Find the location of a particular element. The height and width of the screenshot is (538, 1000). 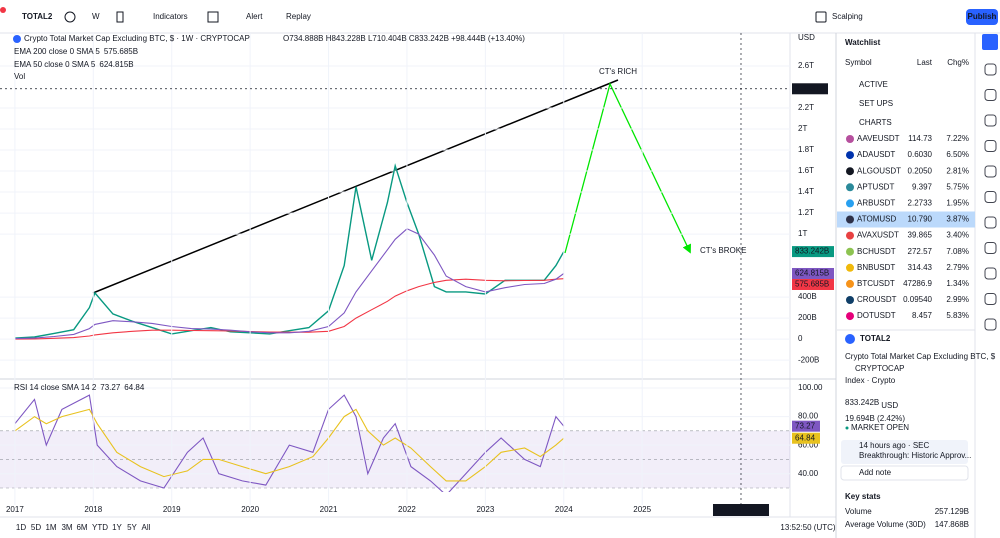

row-change: 7.08% is located at coordinates (957, 251).